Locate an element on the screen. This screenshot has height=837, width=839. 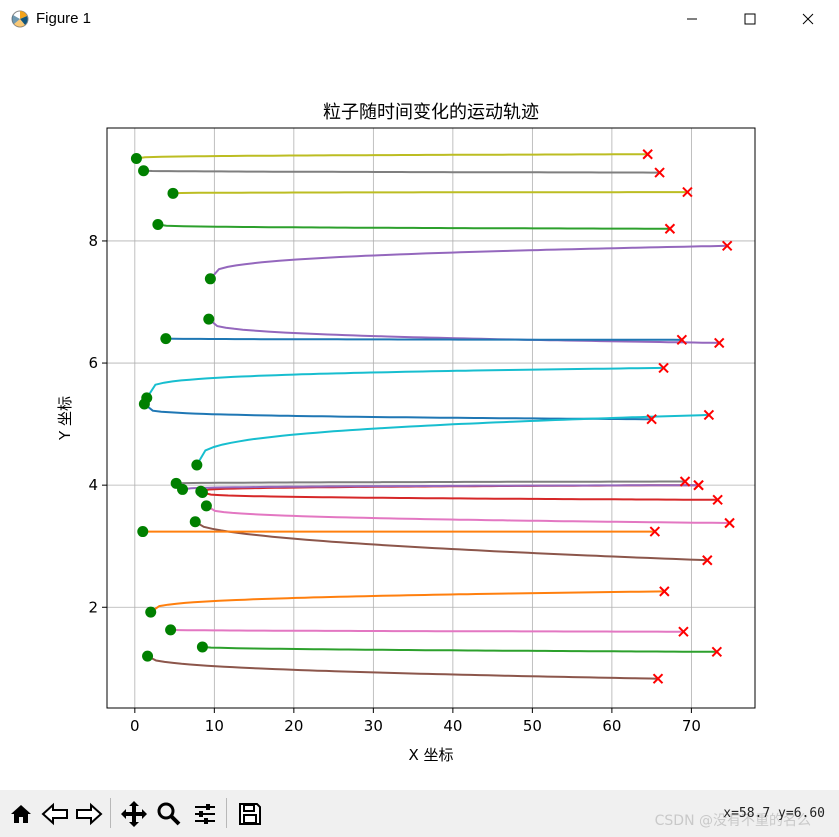
back-icon is located at coordinates (54, 814).